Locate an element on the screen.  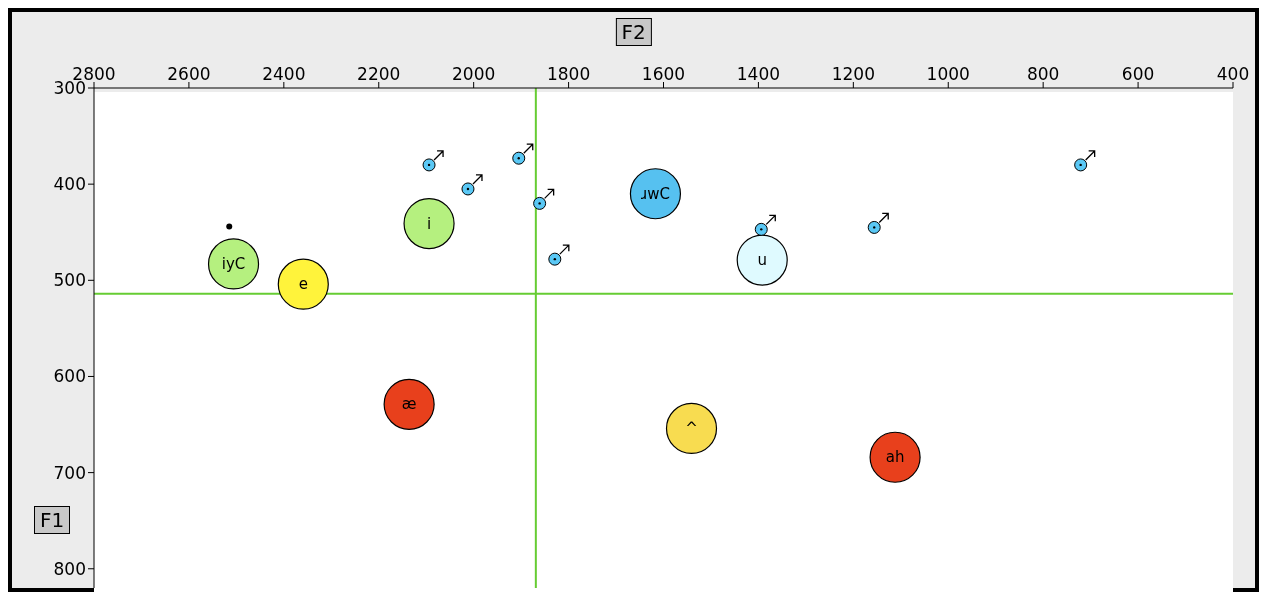
x-tick-label: 2600 is located at coordinates (189, 74).